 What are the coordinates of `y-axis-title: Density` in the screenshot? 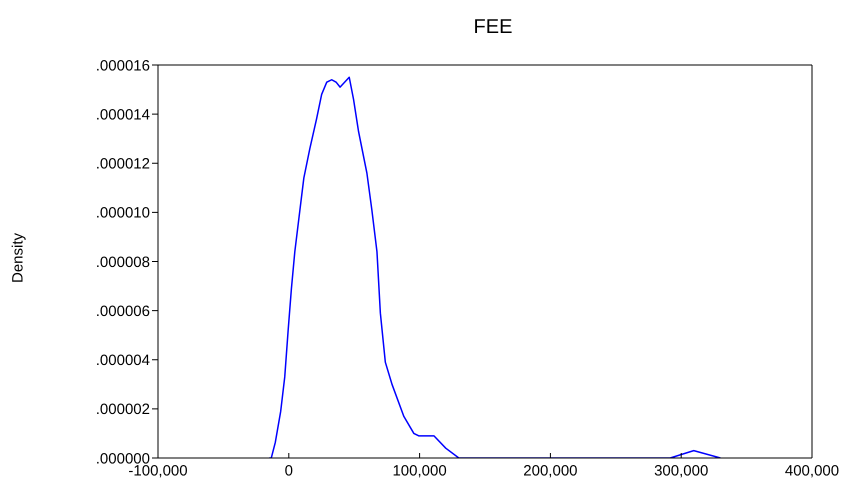 It's located at (18, 258).